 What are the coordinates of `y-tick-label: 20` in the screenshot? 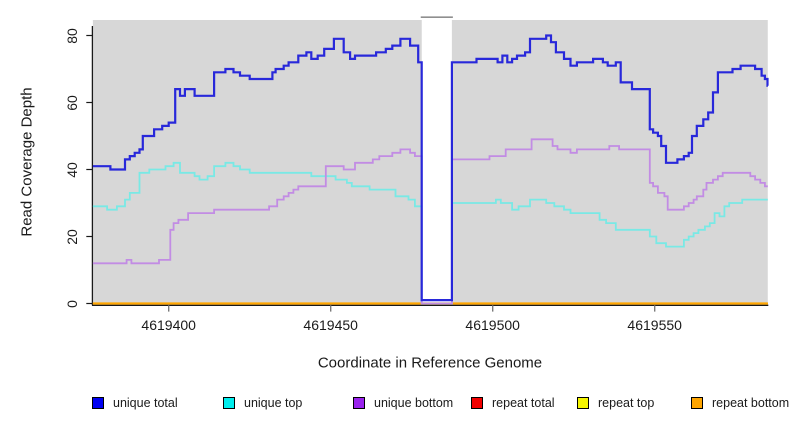 It's located at (72, 236).